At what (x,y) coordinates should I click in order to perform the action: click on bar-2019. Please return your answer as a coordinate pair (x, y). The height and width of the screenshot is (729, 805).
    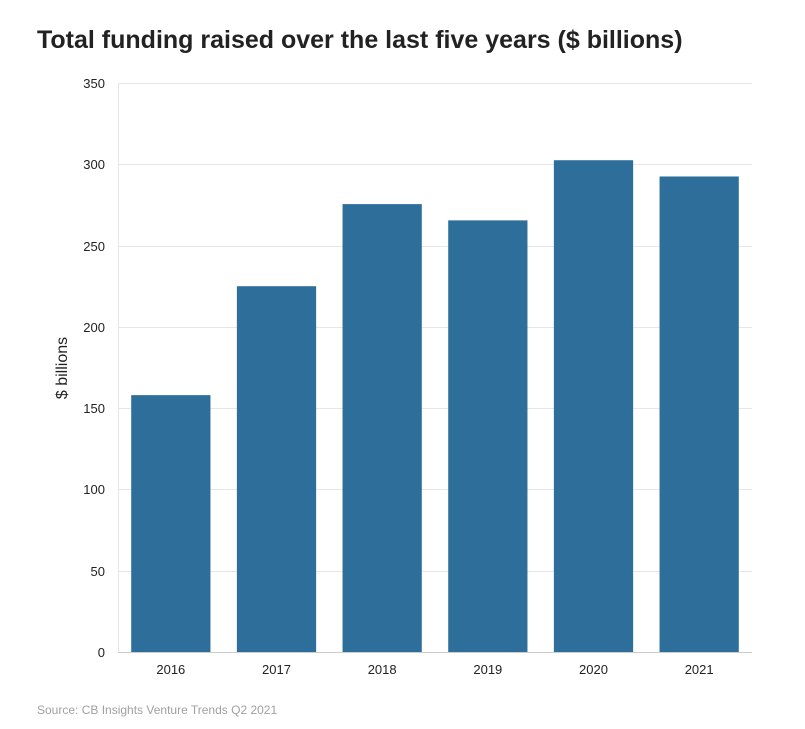
    Looking at the image, I should click on (488, 436).